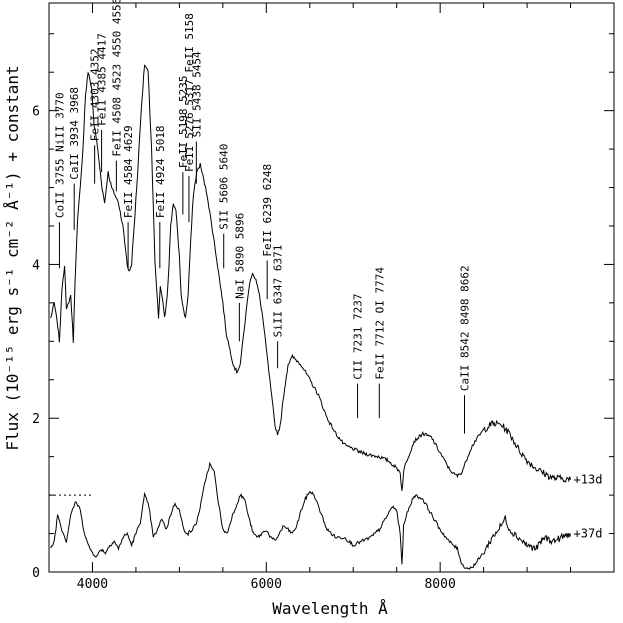  I want to click on line-id-label: CII 7231 7237, so click(358, 337).